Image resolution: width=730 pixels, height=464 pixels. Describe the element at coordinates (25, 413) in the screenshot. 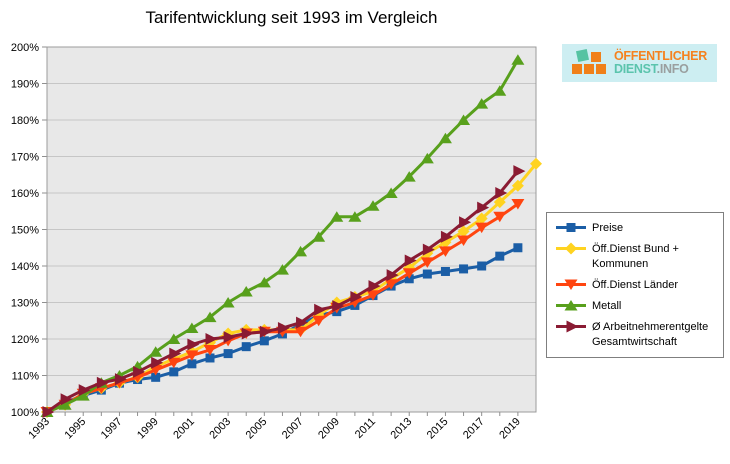

I see `y-axis-label: 100%` at that location.